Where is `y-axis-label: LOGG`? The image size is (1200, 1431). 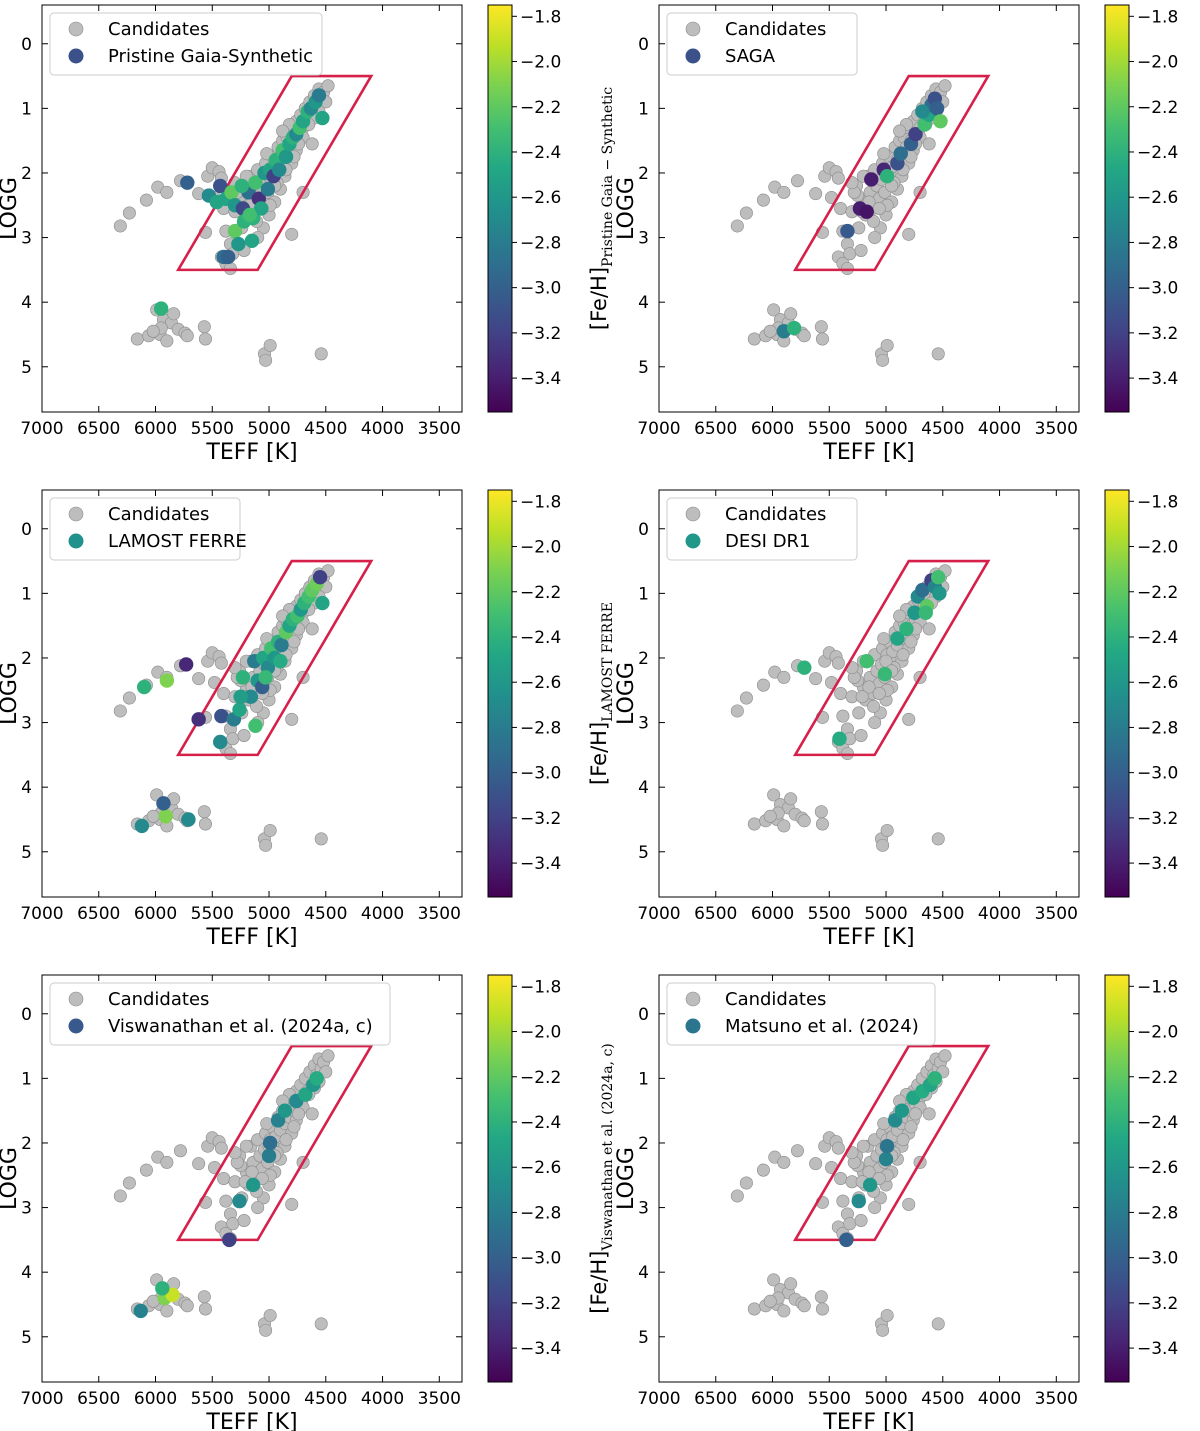 y-axis-label: LOGG is located at coordinates (626, 208).